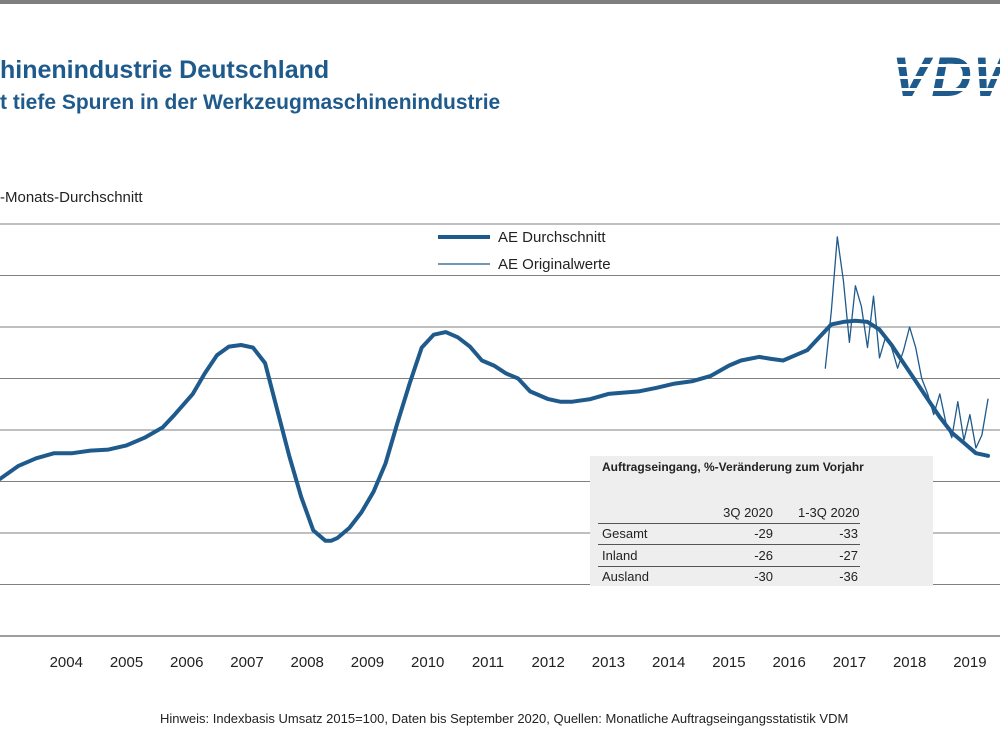  Describe the element at coordinates (126, 662) in the screenshot. I see `x-tick-label: 2005` at that location.